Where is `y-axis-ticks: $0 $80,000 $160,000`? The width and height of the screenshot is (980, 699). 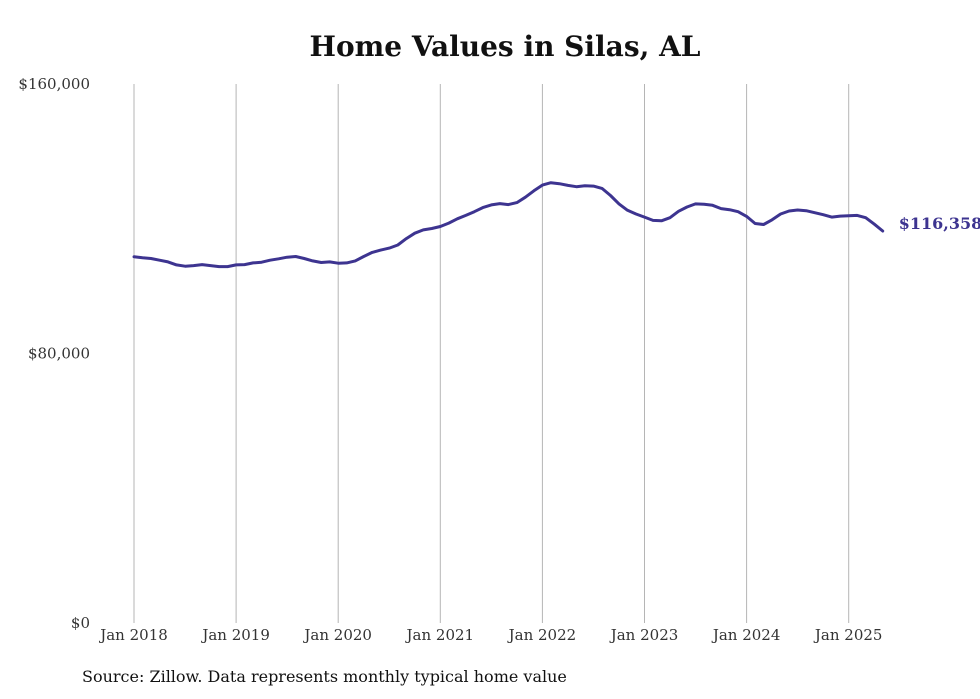 y-axis-ticks: $0 $80,000 $160,000 is located at coordinates (54, 353).